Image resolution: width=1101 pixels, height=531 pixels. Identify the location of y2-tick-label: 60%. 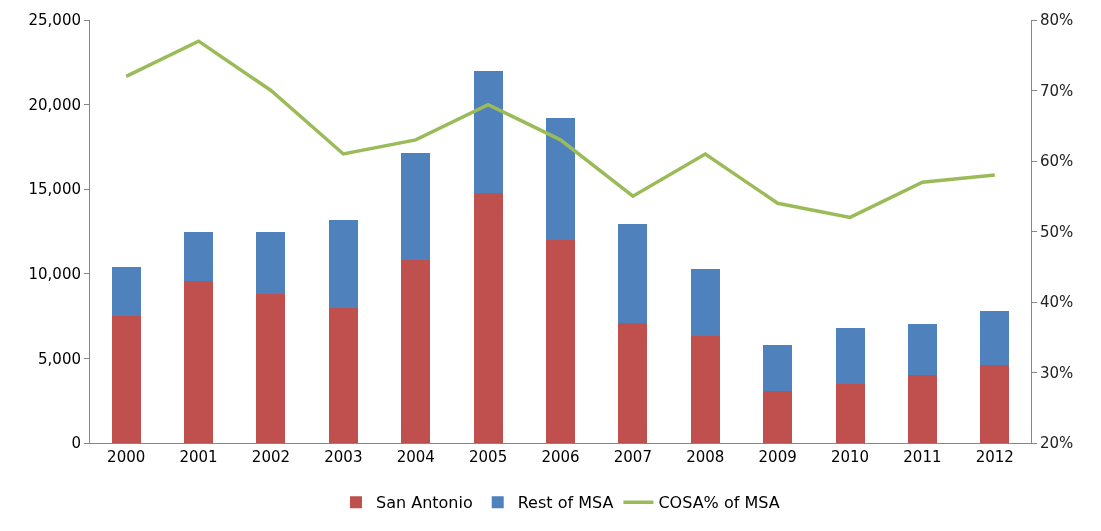
(1057, 161).